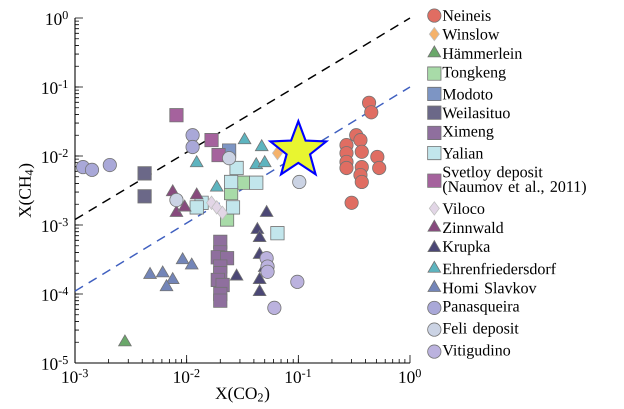 Image resolution: width=624 pixels, height=409 pixels. What do you see at coordinates (242, 394) in the screenshot?
I see `x-axis-title: X(CO$_{2}$)` at bounding box center [242, 394].